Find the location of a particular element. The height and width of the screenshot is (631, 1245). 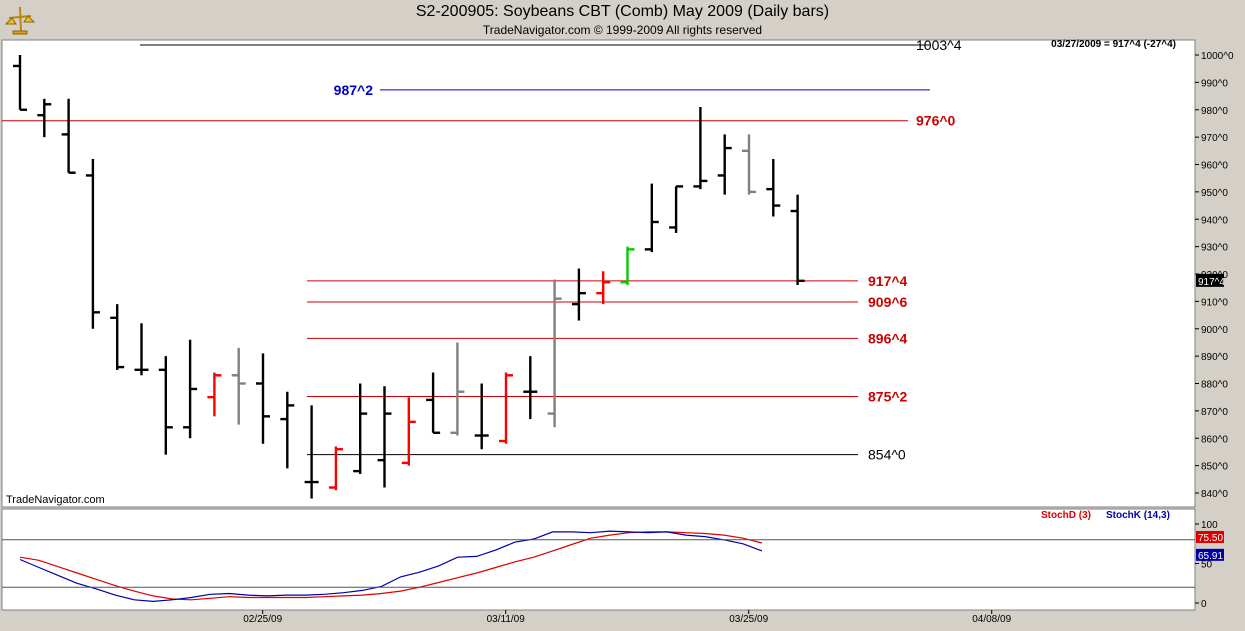

price-tick-label: 880^0 is located at coordinates (1214, 385).